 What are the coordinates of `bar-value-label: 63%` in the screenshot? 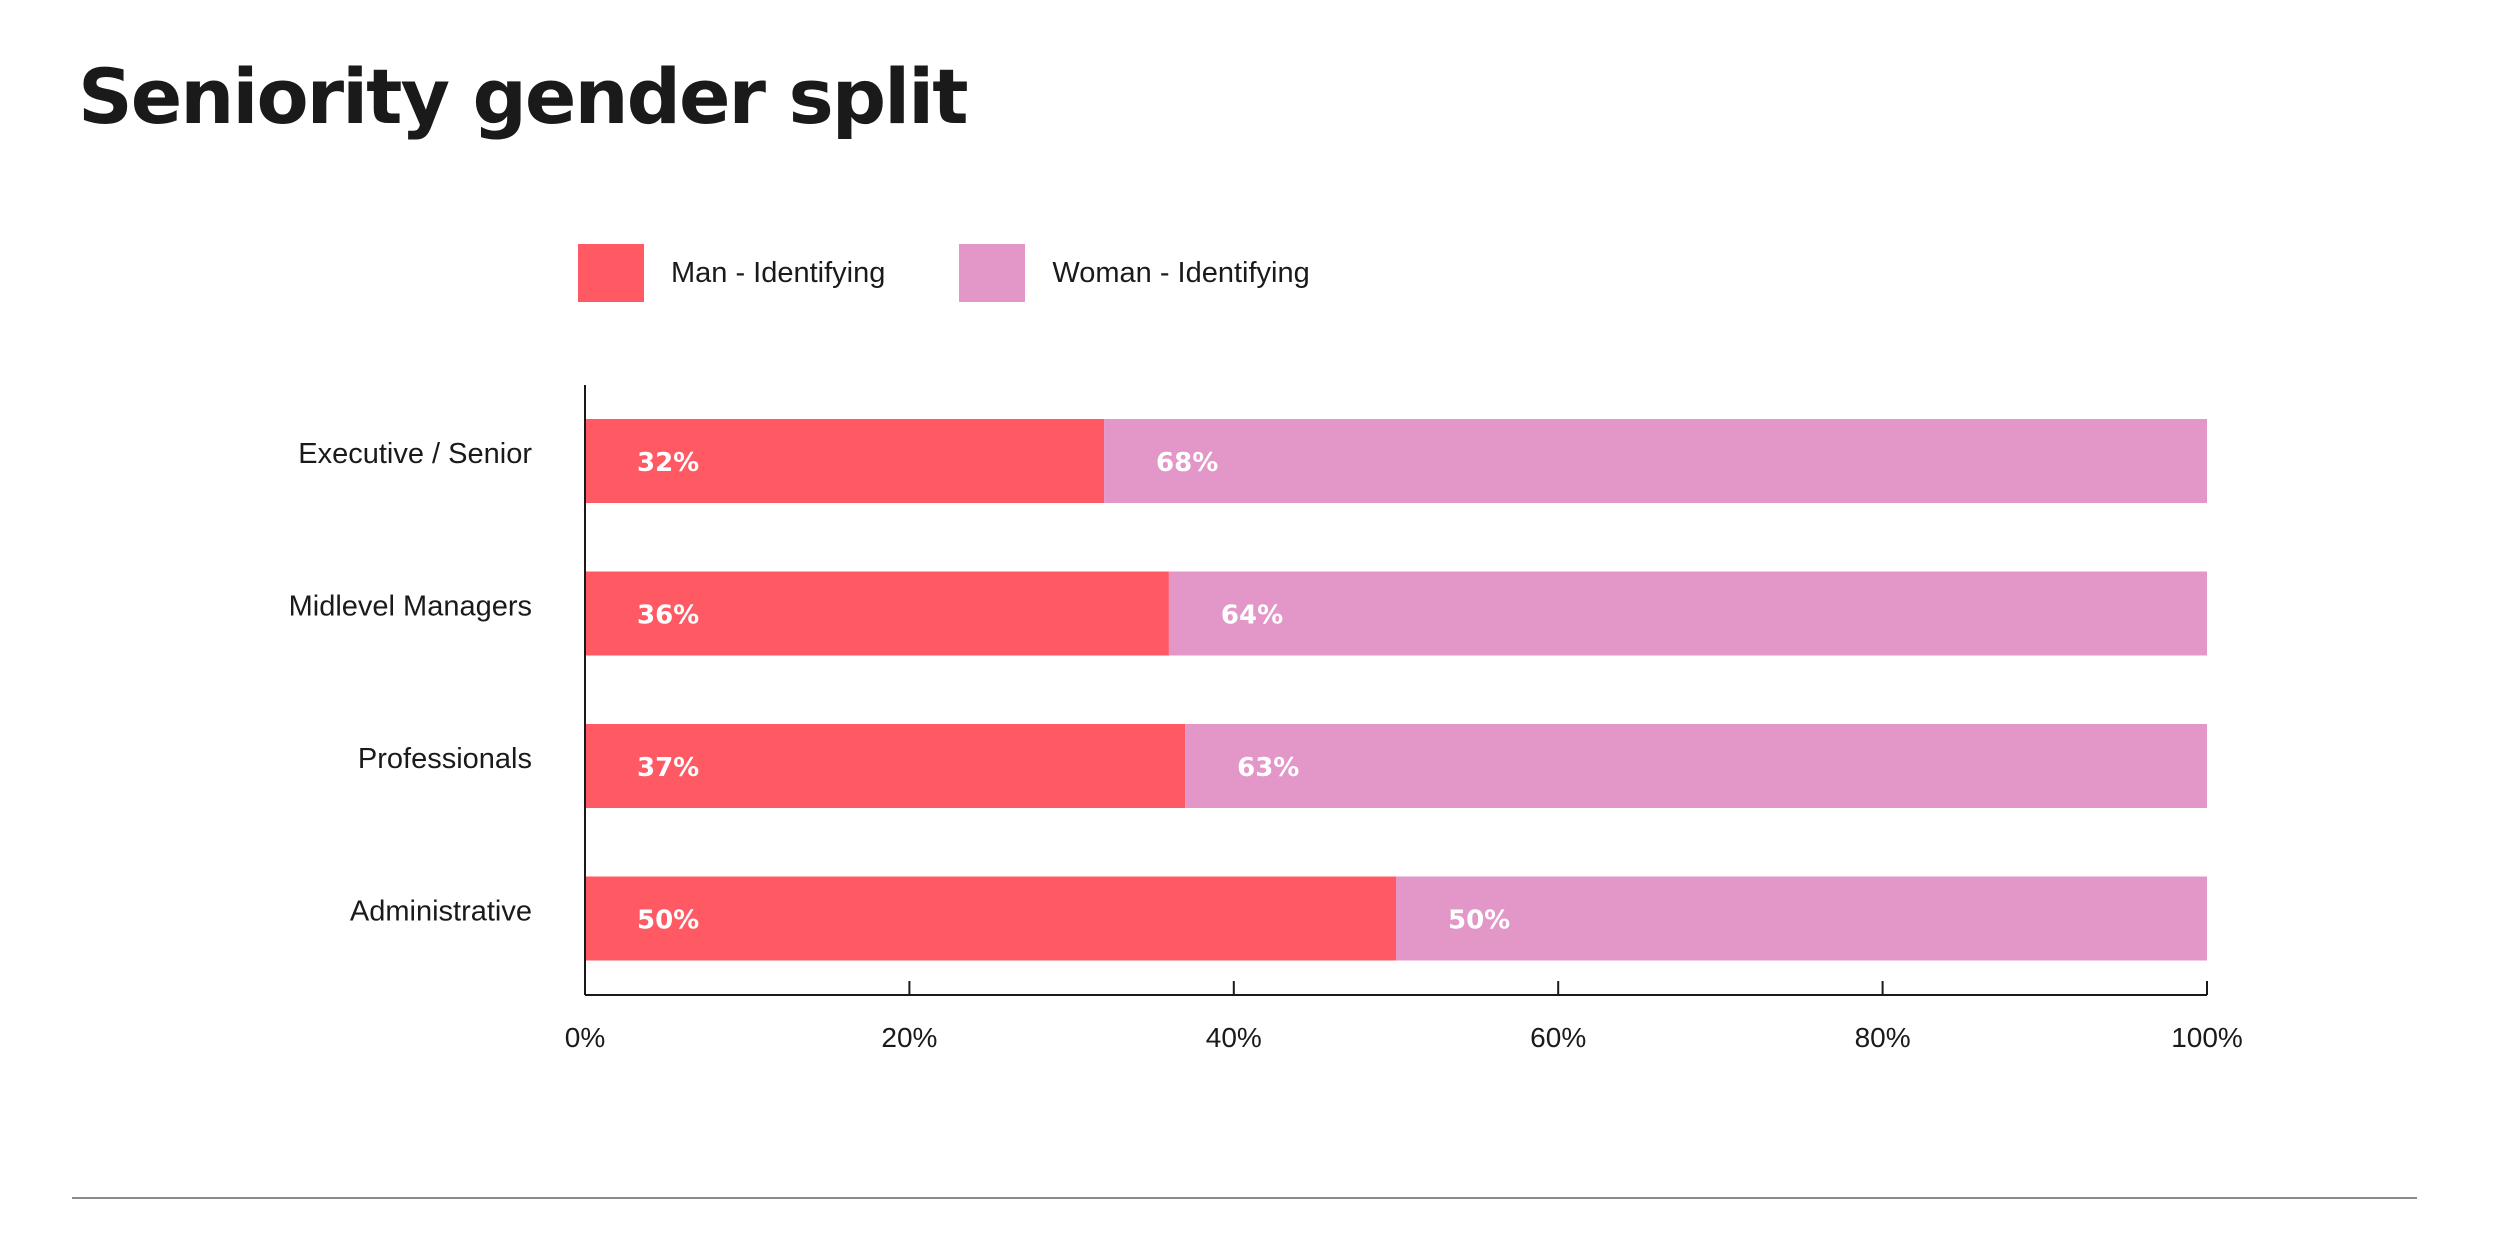 It's located at (1268, 768).